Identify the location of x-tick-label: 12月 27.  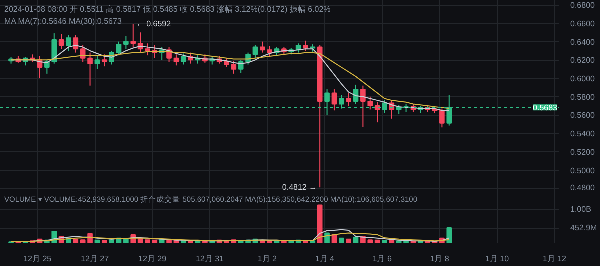
(95, 259).